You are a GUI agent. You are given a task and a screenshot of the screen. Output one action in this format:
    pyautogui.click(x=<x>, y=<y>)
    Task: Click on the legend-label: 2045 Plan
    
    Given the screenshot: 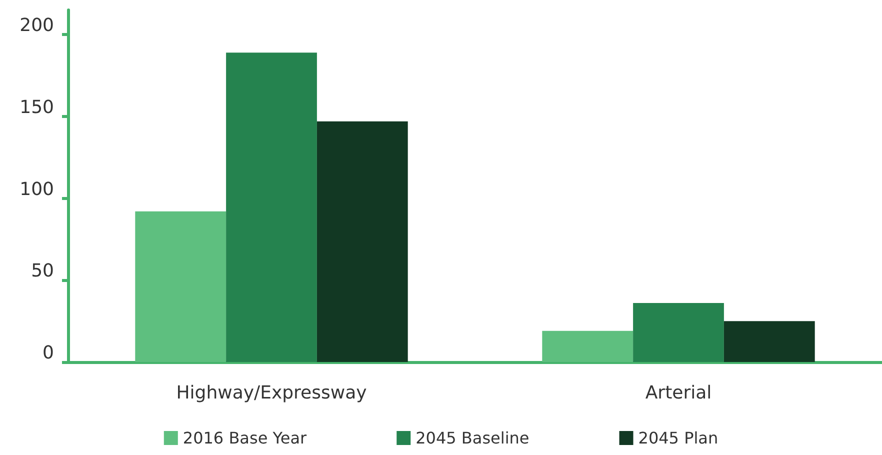 What is the action you would take?
    pyautogui.click(x=678, y=438)
    